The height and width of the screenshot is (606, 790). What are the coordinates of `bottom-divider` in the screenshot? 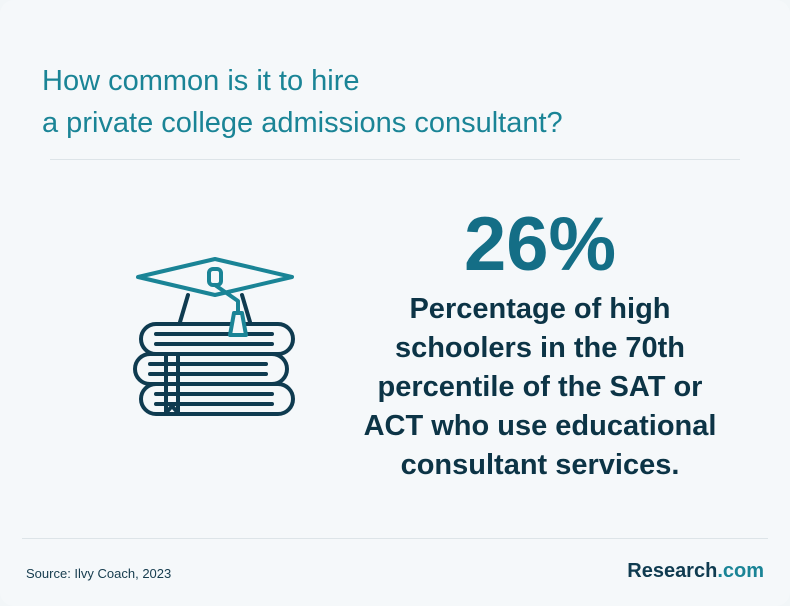 It's located at (395, 538).